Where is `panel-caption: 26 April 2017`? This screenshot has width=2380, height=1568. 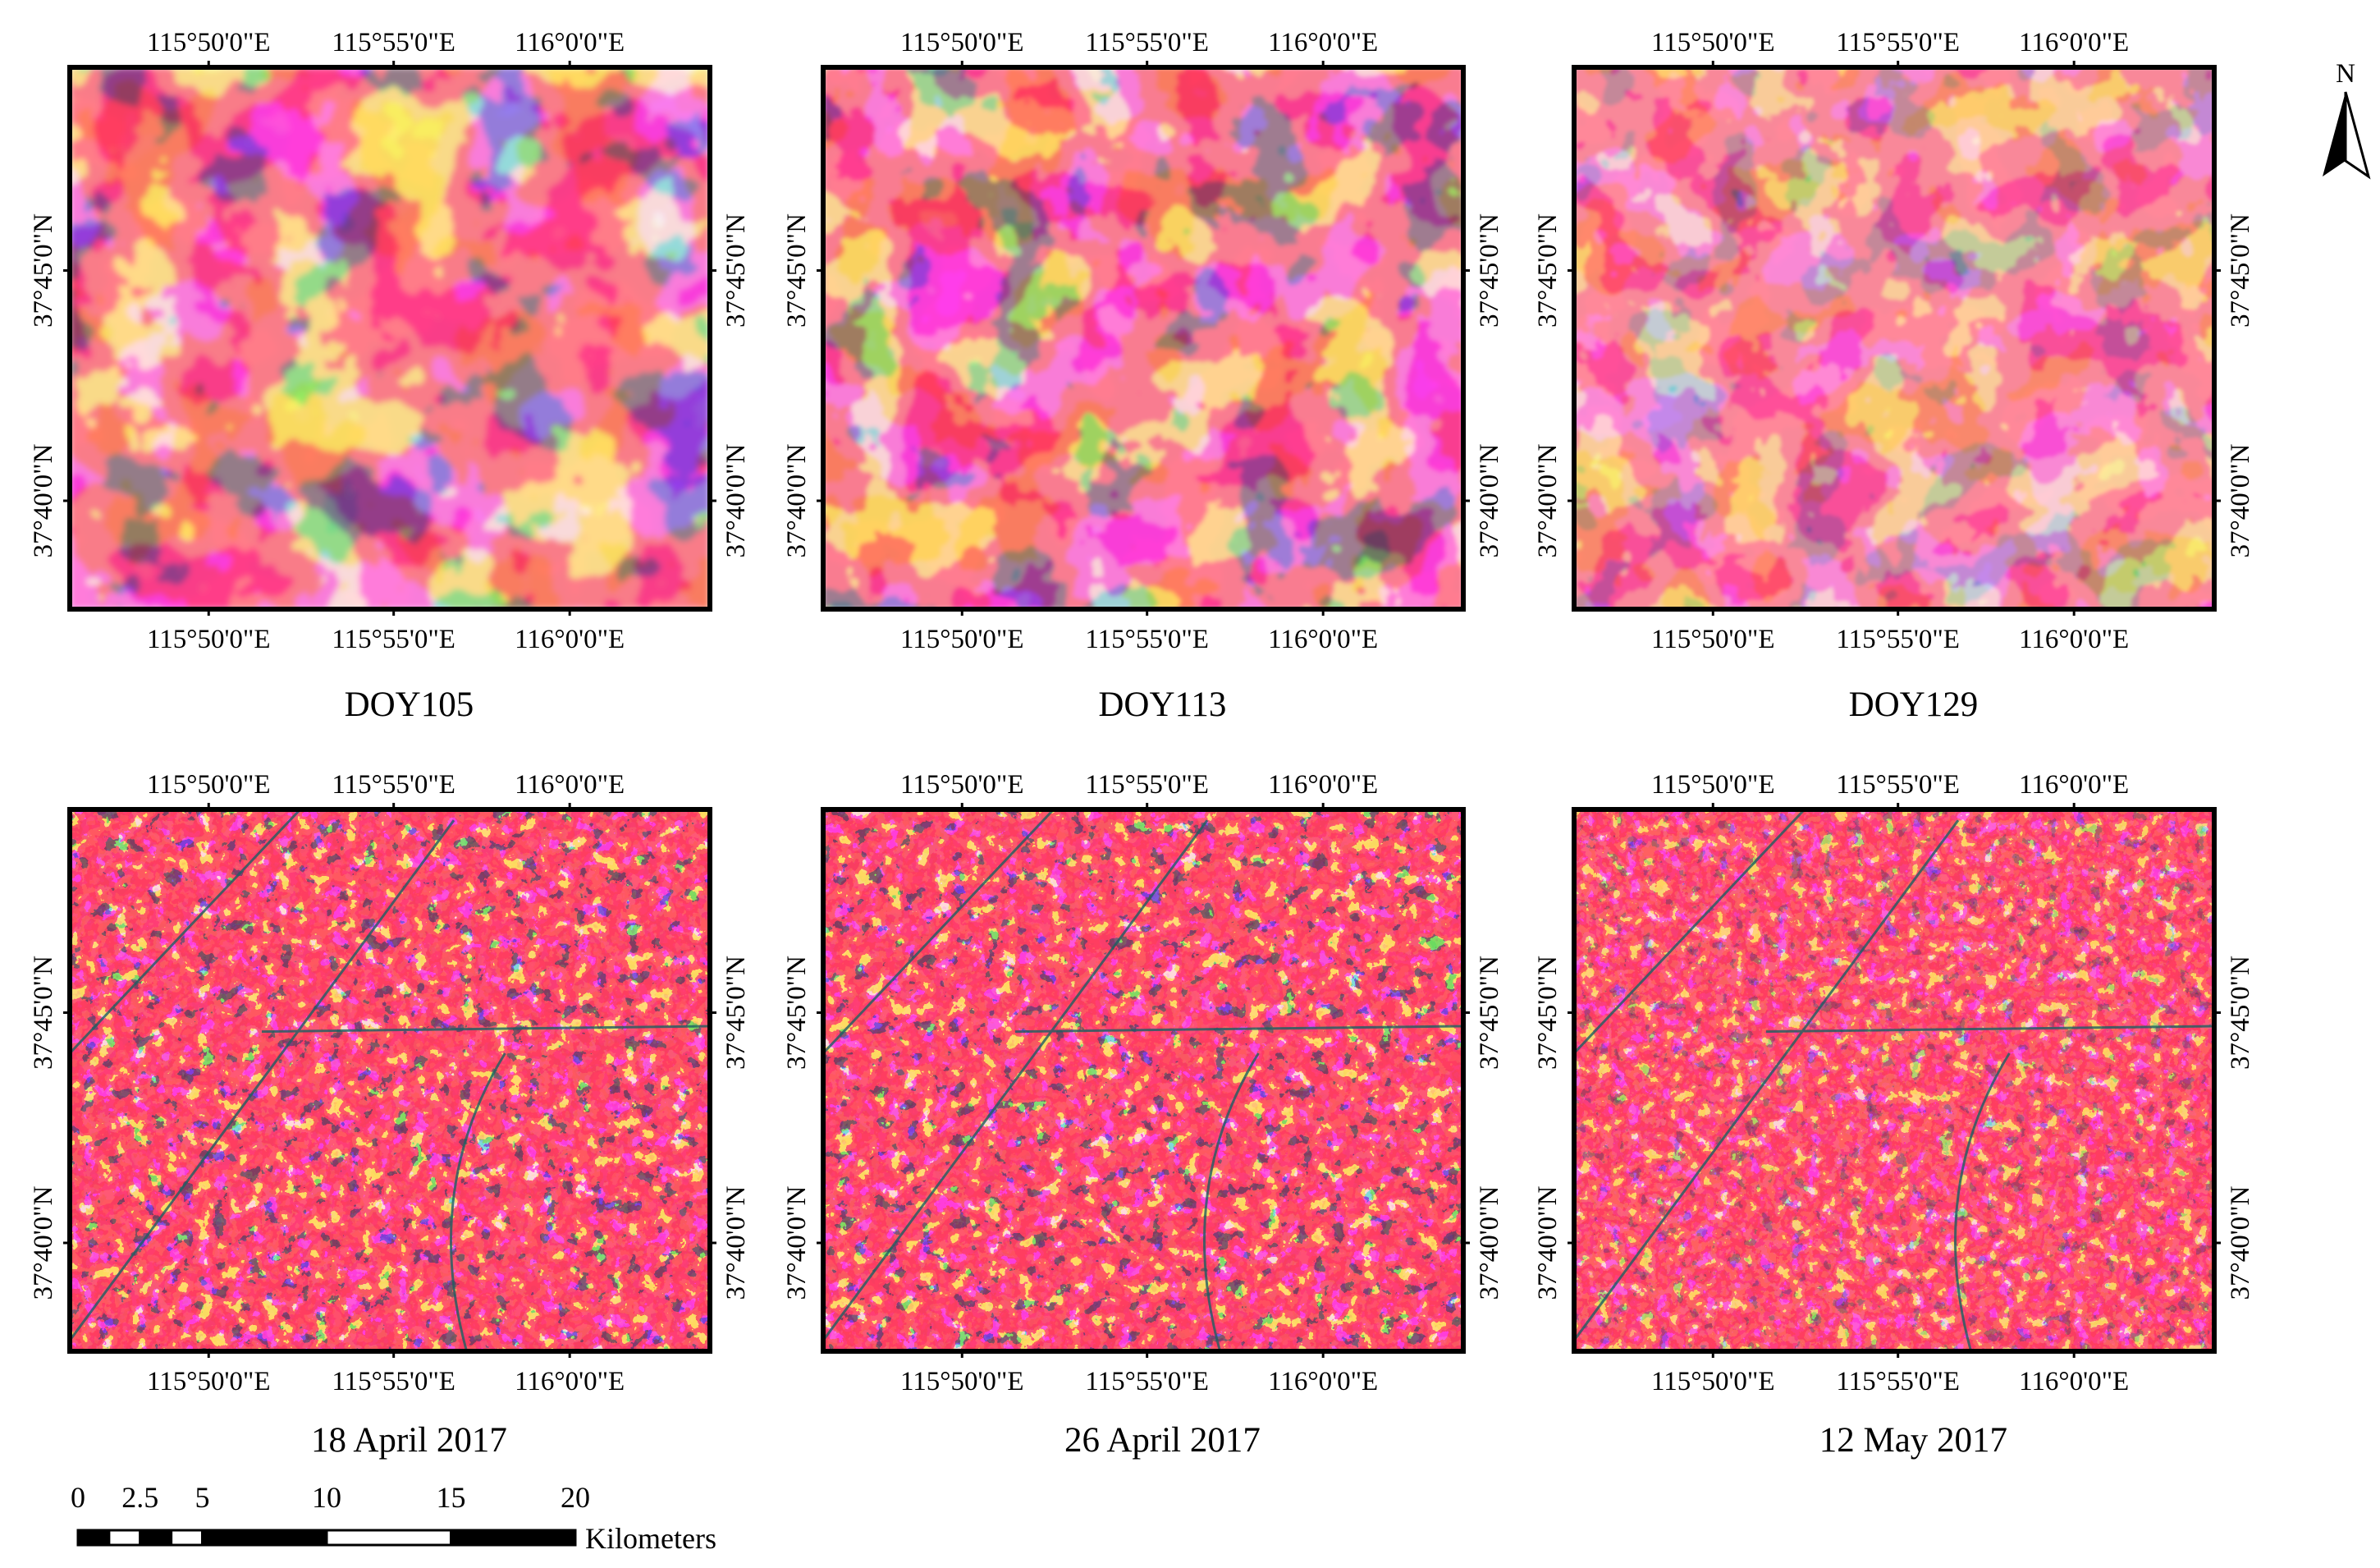
panel-caption: 26 April 2017 is located at coordinates (1162, 1440).